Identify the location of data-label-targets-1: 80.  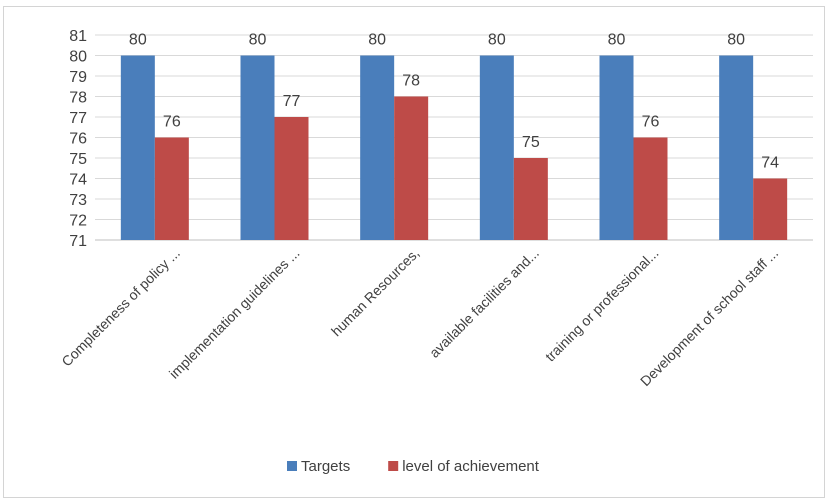
(138, 40).